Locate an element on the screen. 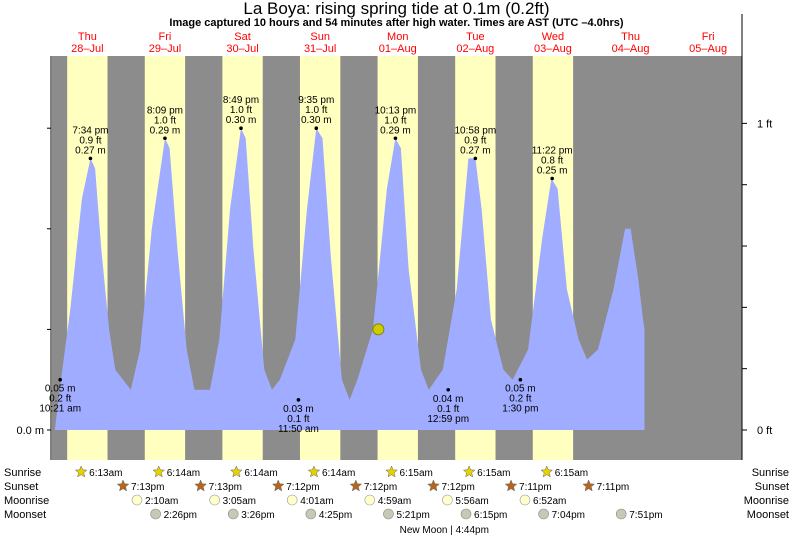  extreme-time: 12:59 pm is located at coordinates (448, 419).